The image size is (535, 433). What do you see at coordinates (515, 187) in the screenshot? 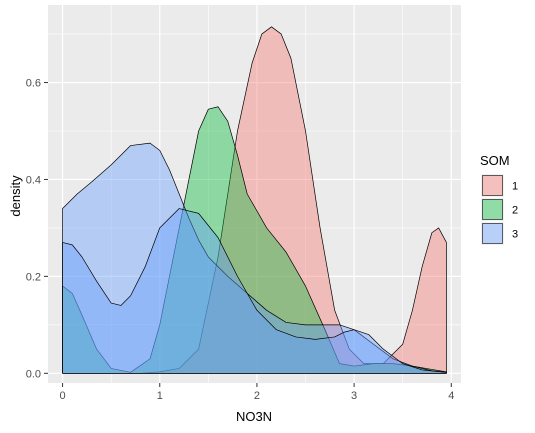
I see `legend-label-1: 1` at bounding box center [515, 187].